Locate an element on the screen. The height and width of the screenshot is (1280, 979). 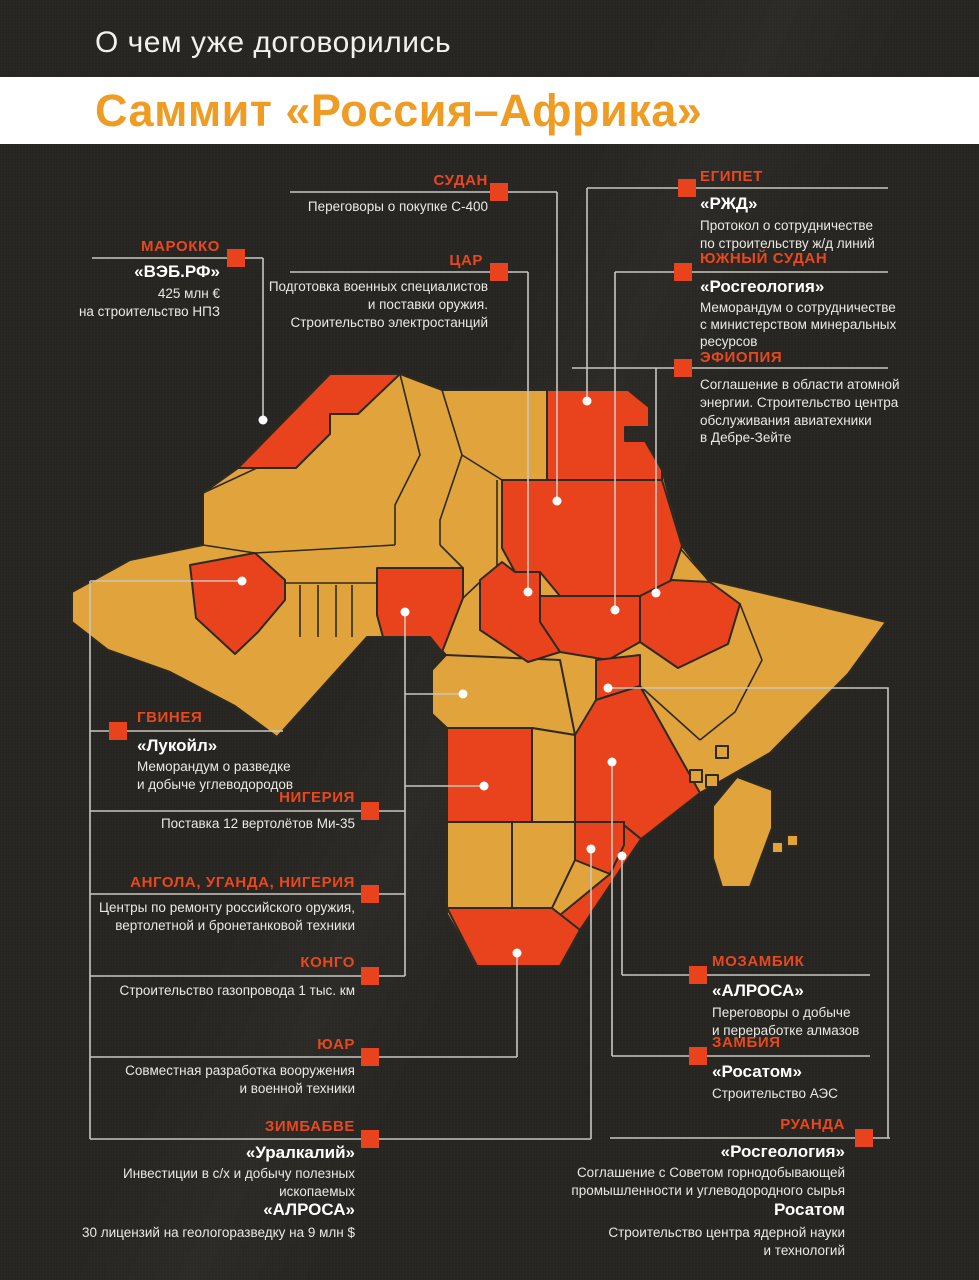
callout-south-sudan-company: «Росгеология» is located at coordinates (762, 286).